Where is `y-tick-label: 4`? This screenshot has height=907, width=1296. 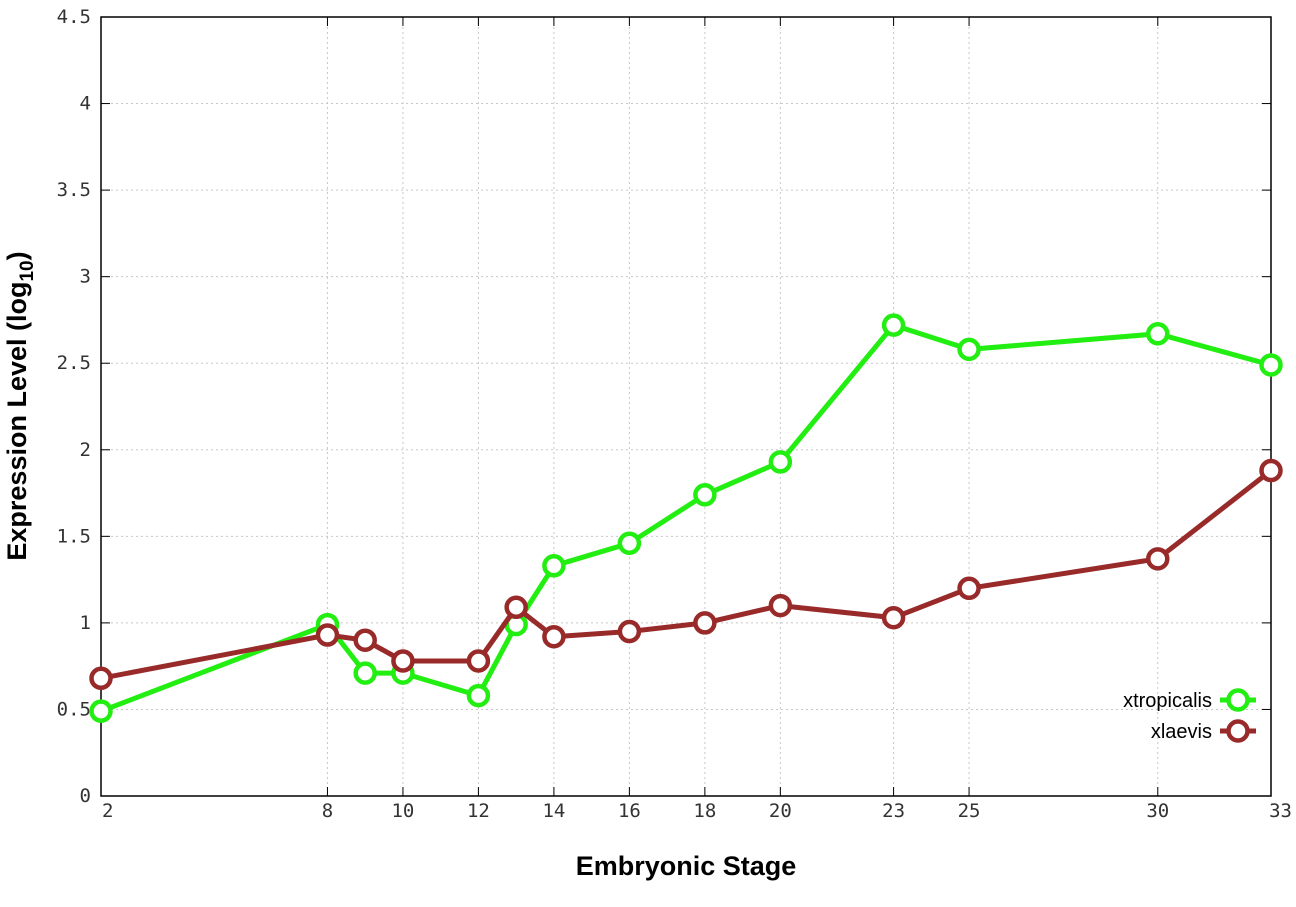
y-tick-label: 4 is located at coordinates (85, 104).